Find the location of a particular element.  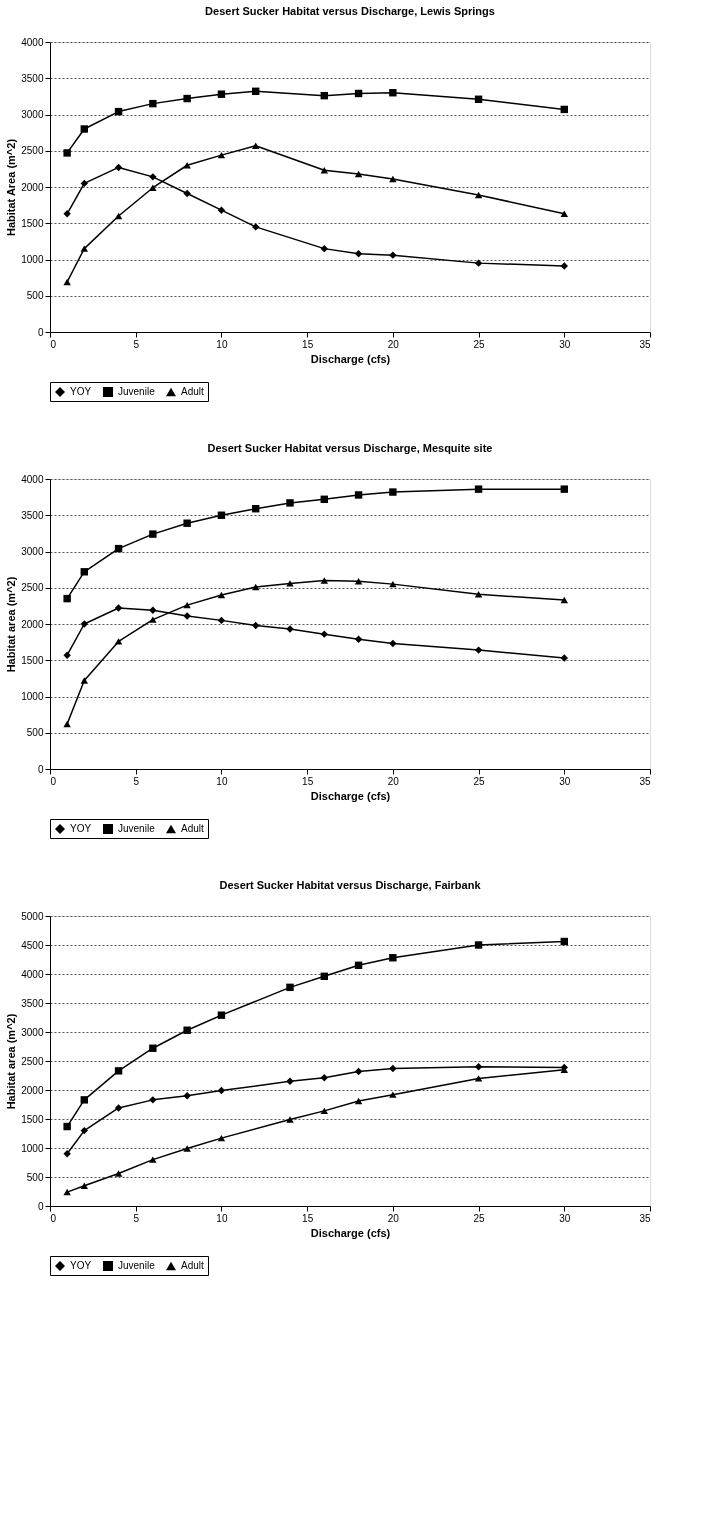

x-tick-label: 20 is located at coordinates (393, 344).